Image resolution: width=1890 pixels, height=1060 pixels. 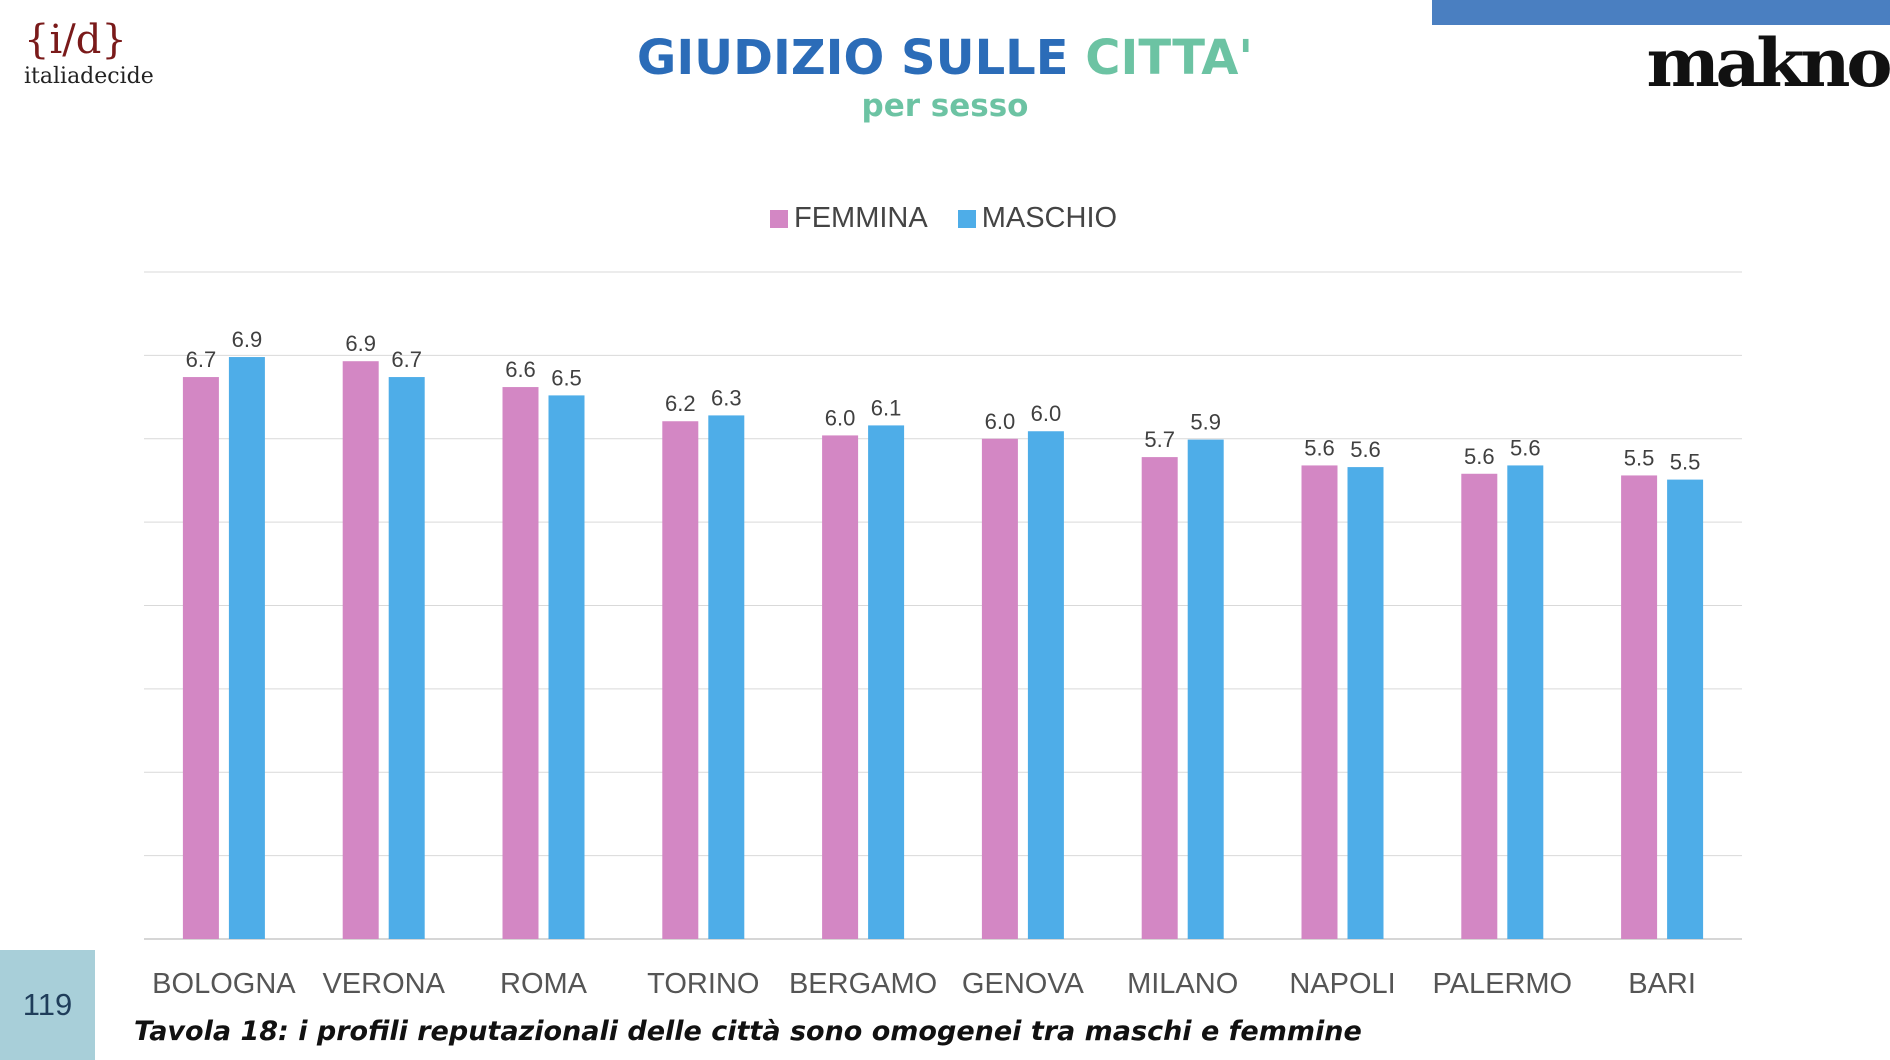 I want to click on data-label: 6.5, so click(x=566, y=377).